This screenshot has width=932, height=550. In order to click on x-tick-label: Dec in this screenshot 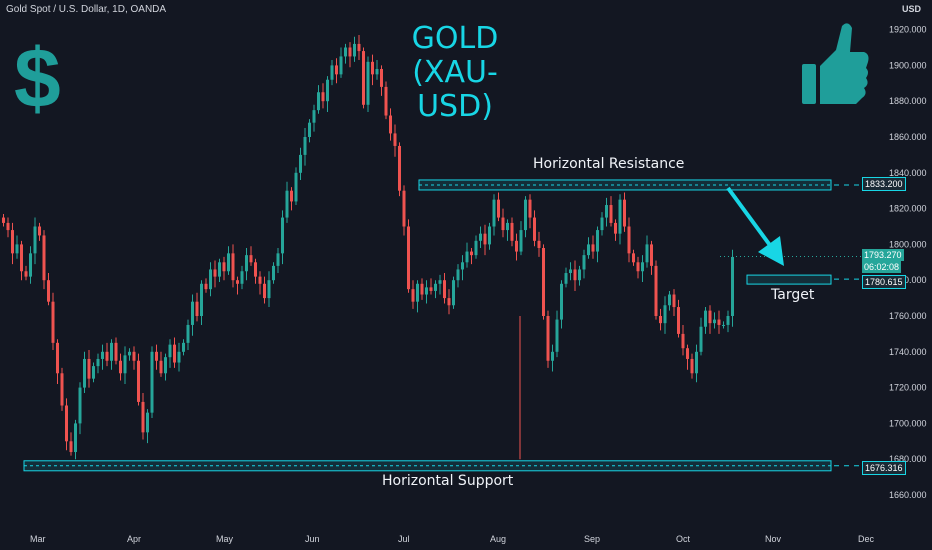, I will do `click(866, 539)`.